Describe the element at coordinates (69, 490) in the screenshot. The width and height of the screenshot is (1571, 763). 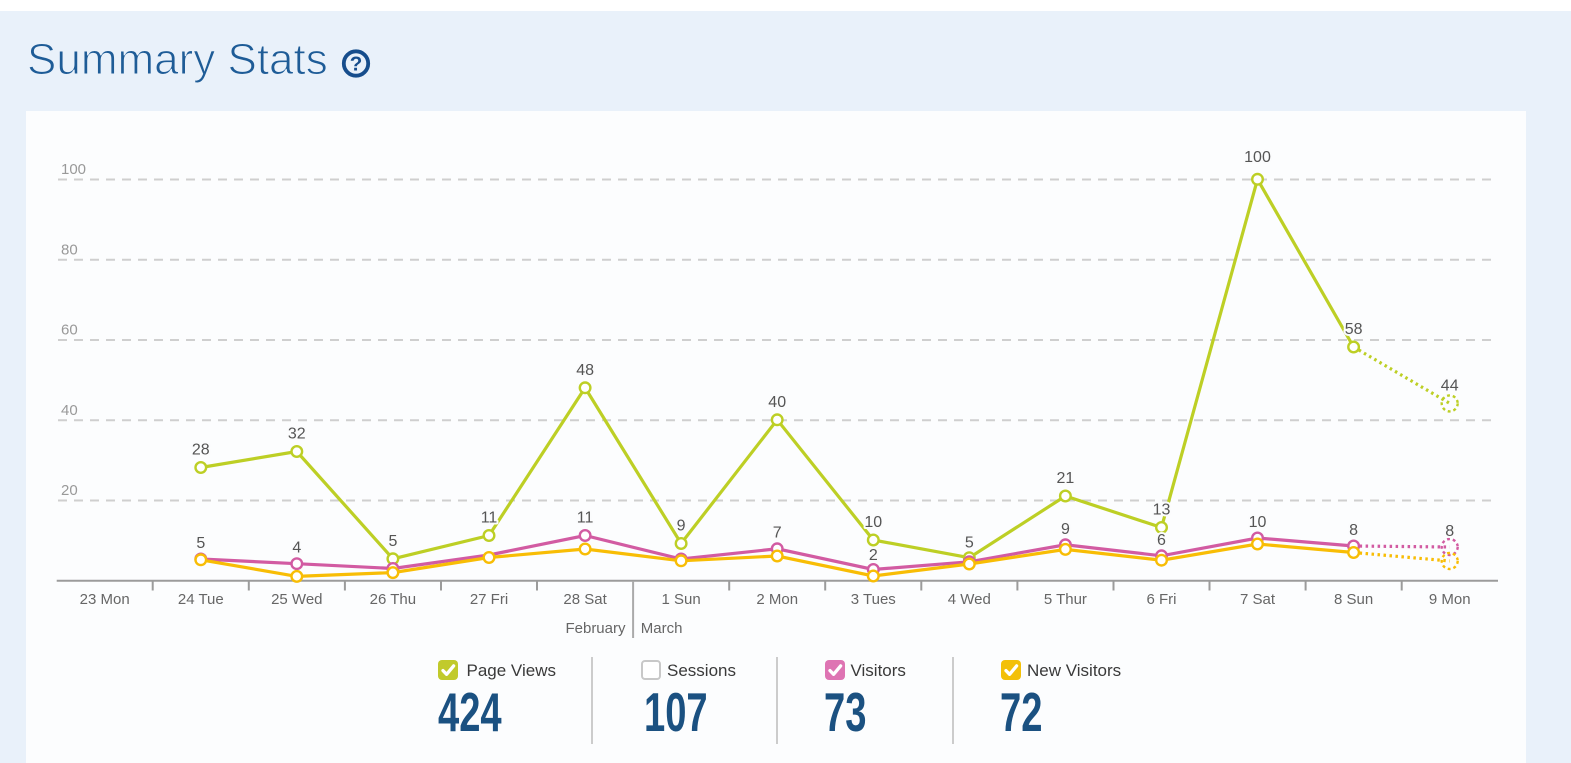
I see `svg-text: 20` at that location.